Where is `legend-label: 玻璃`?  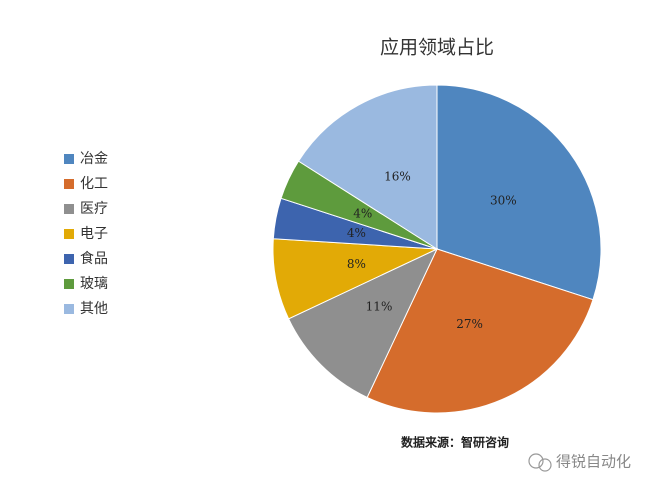 legend-label: 玻璃 is located at coordinates (94, 283).